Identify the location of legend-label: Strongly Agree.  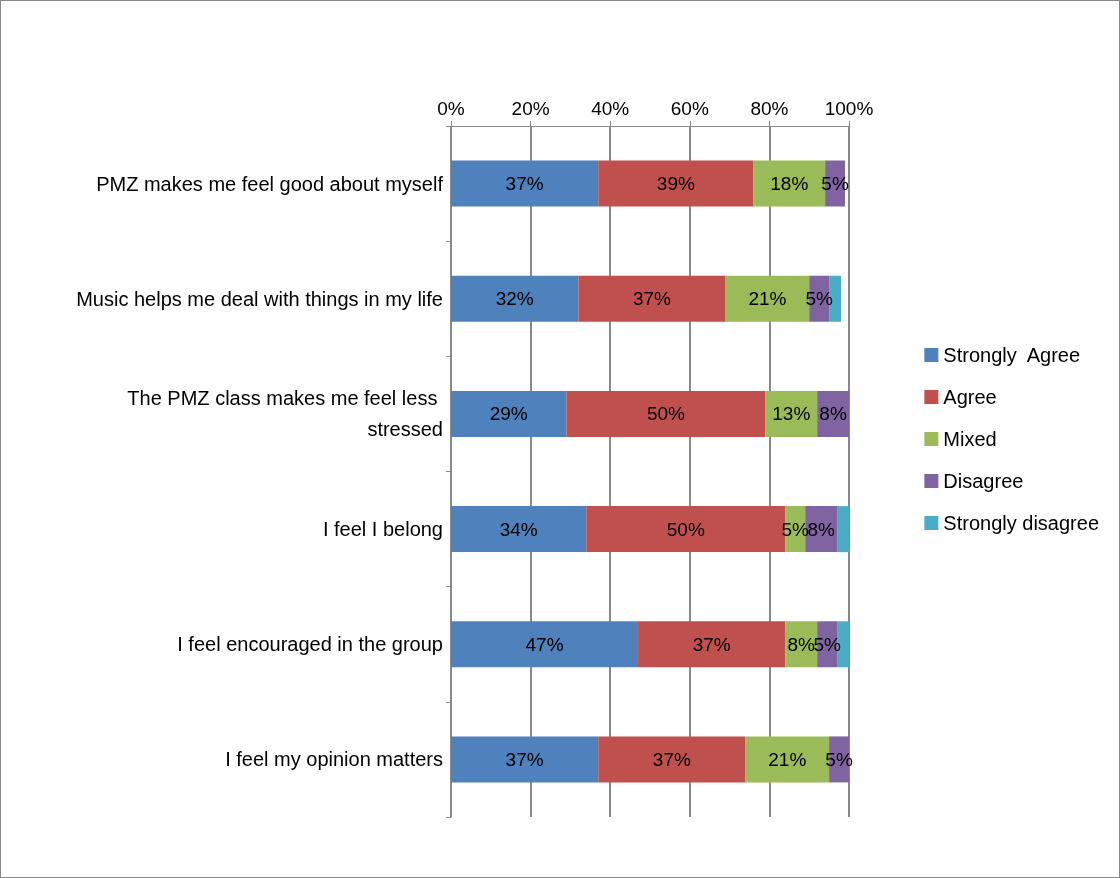
(1012, 355).